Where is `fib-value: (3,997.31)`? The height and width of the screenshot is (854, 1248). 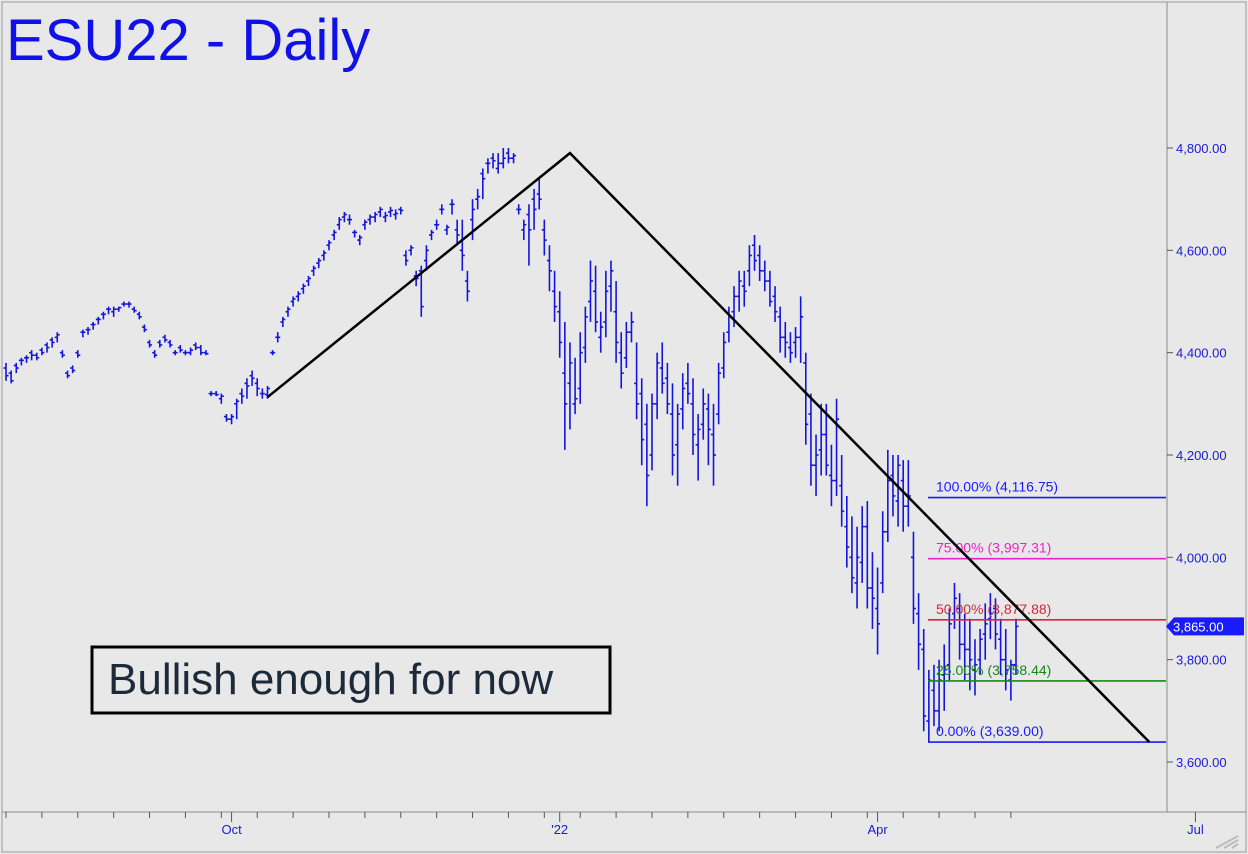
fib-value: (3,997.31) is located at coordinates (1019, 548).